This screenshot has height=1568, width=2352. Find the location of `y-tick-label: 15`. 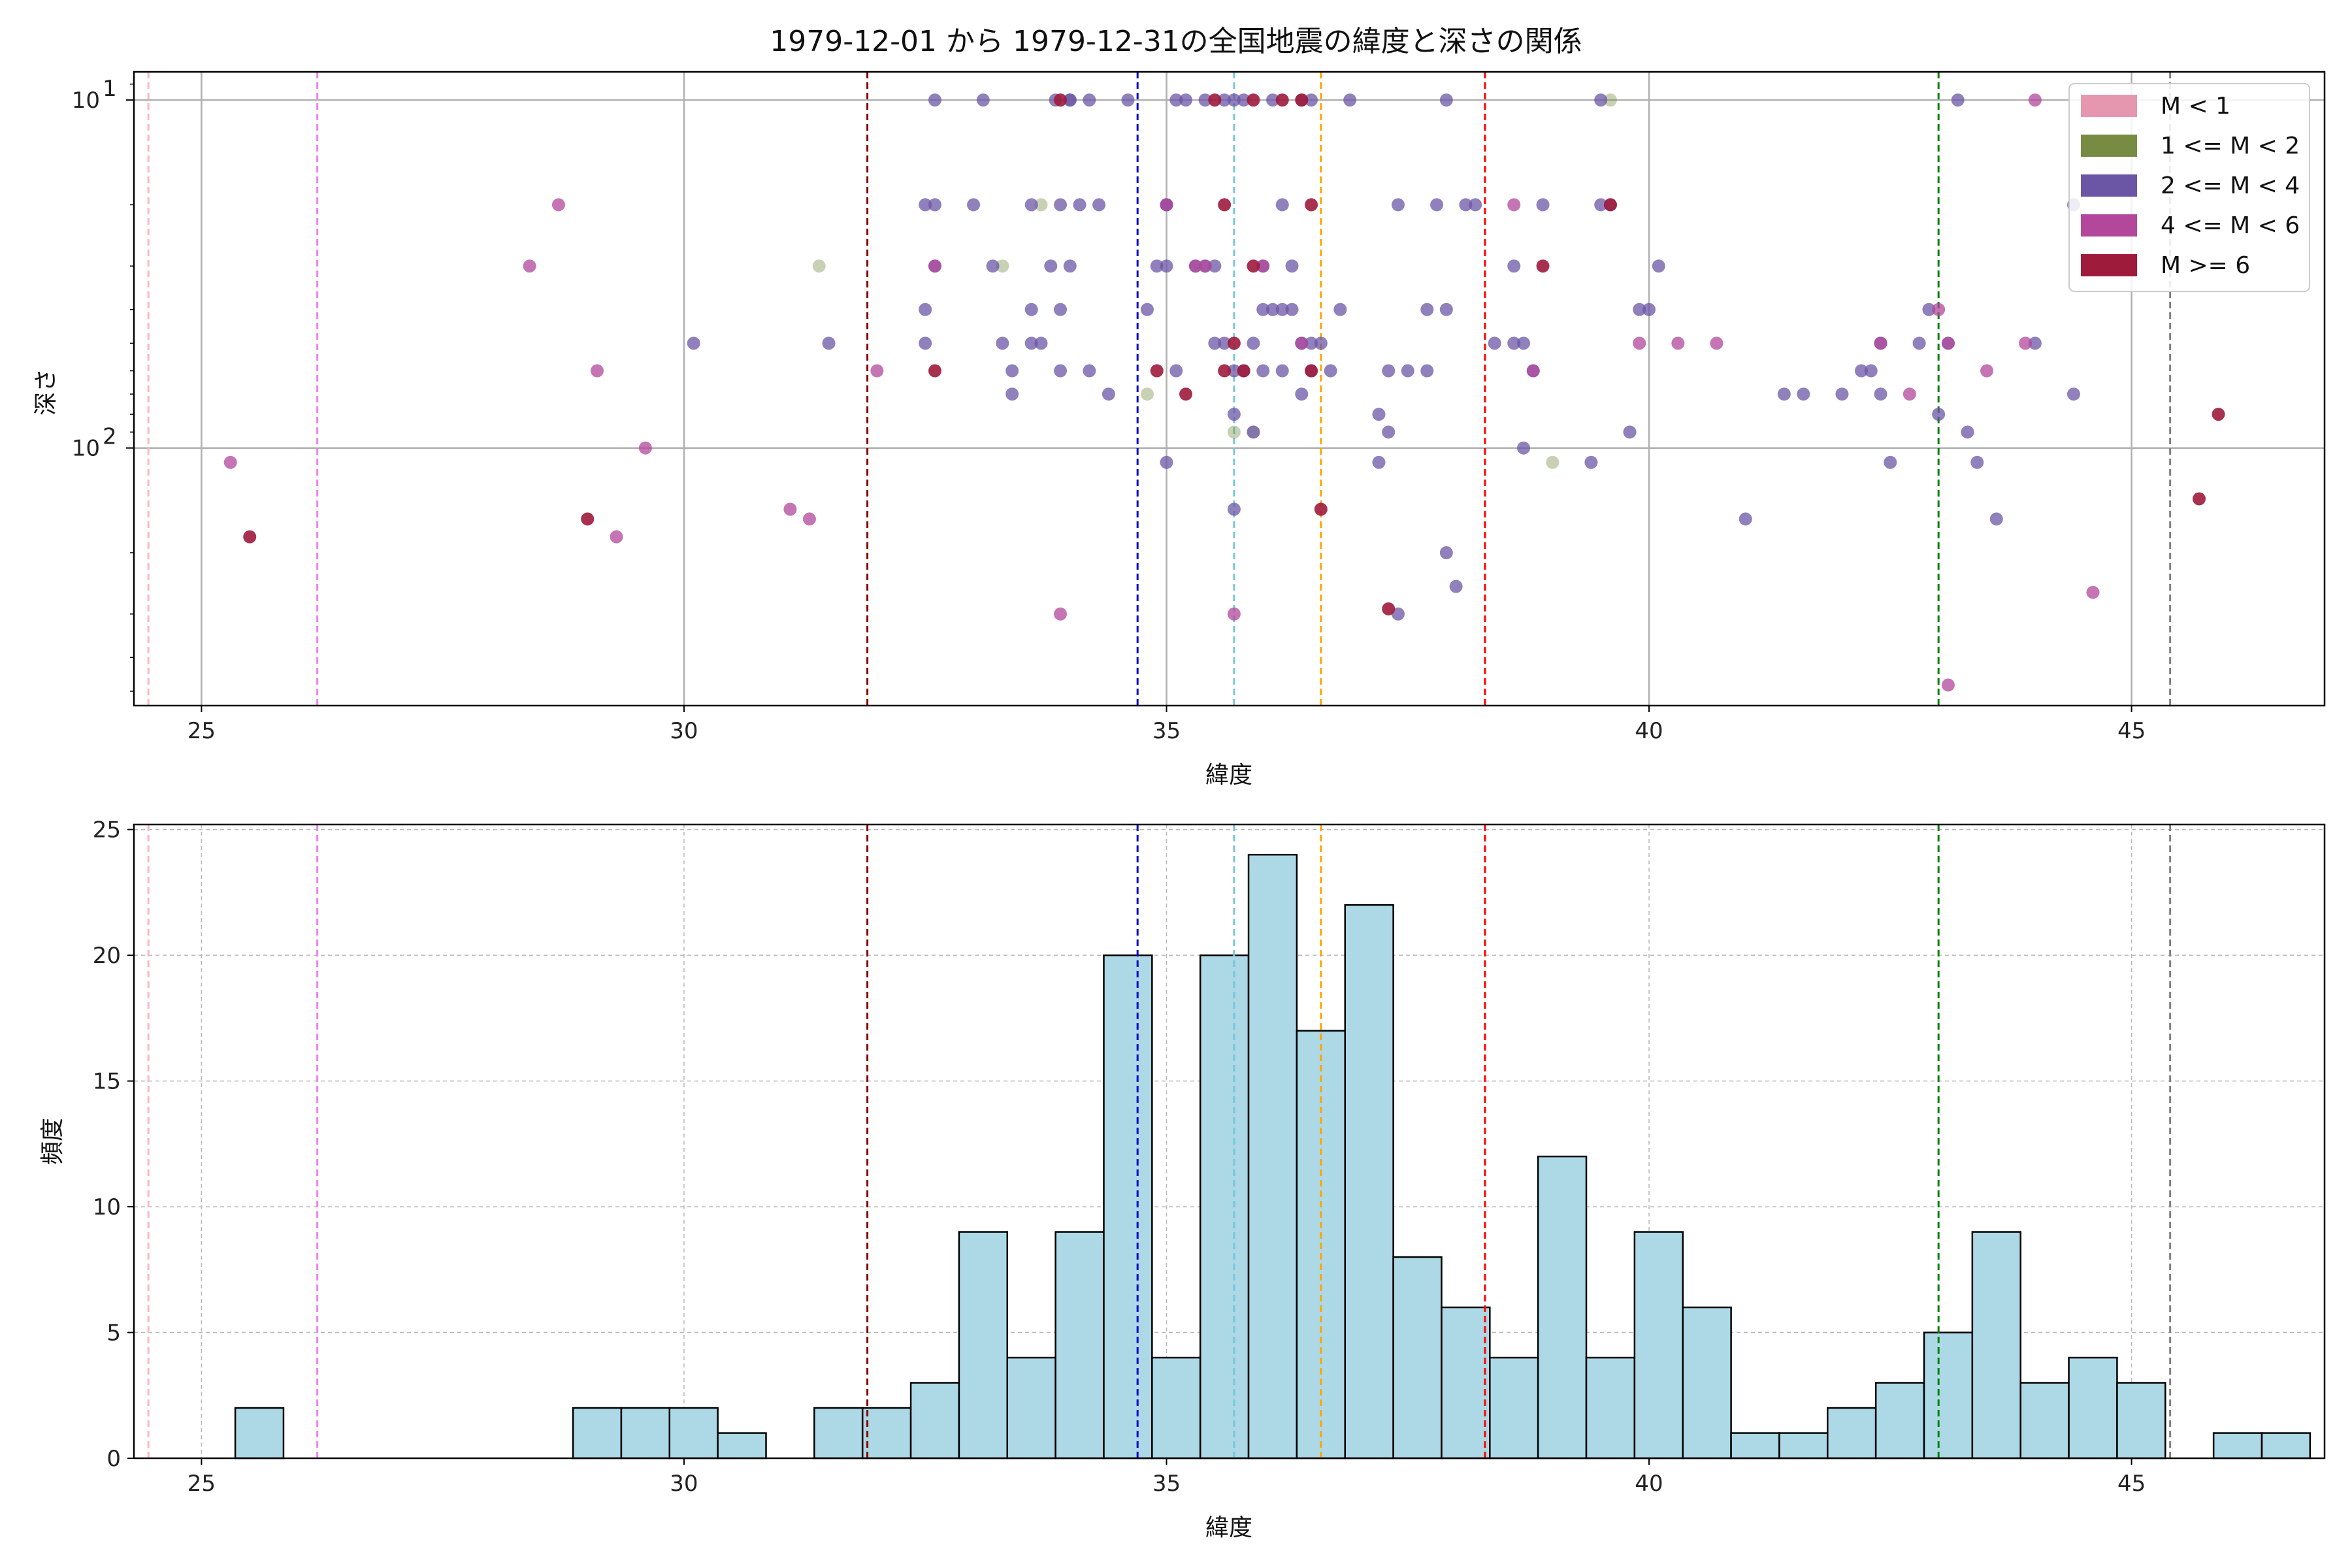

y-tick-label: 15 is located at coordinates (107, 1082).